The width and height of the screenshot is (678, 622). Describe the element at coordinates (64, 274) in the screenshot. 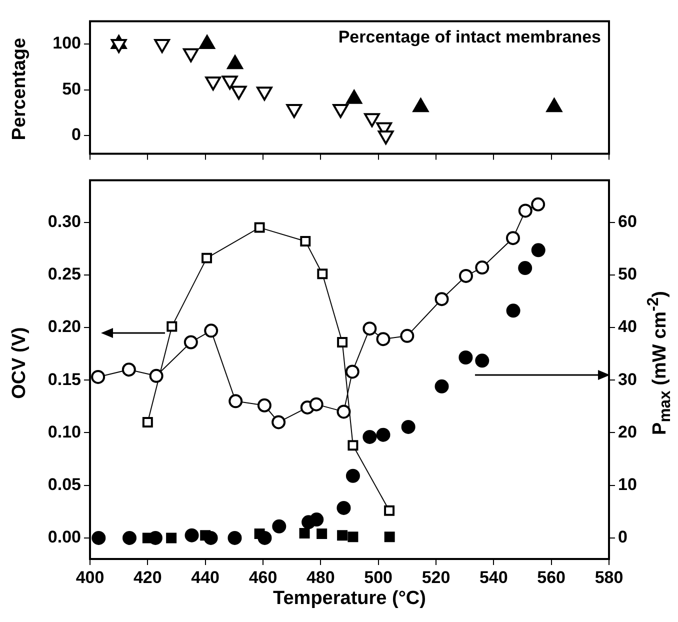

I see `y-tick-label: 0.25` at that location.